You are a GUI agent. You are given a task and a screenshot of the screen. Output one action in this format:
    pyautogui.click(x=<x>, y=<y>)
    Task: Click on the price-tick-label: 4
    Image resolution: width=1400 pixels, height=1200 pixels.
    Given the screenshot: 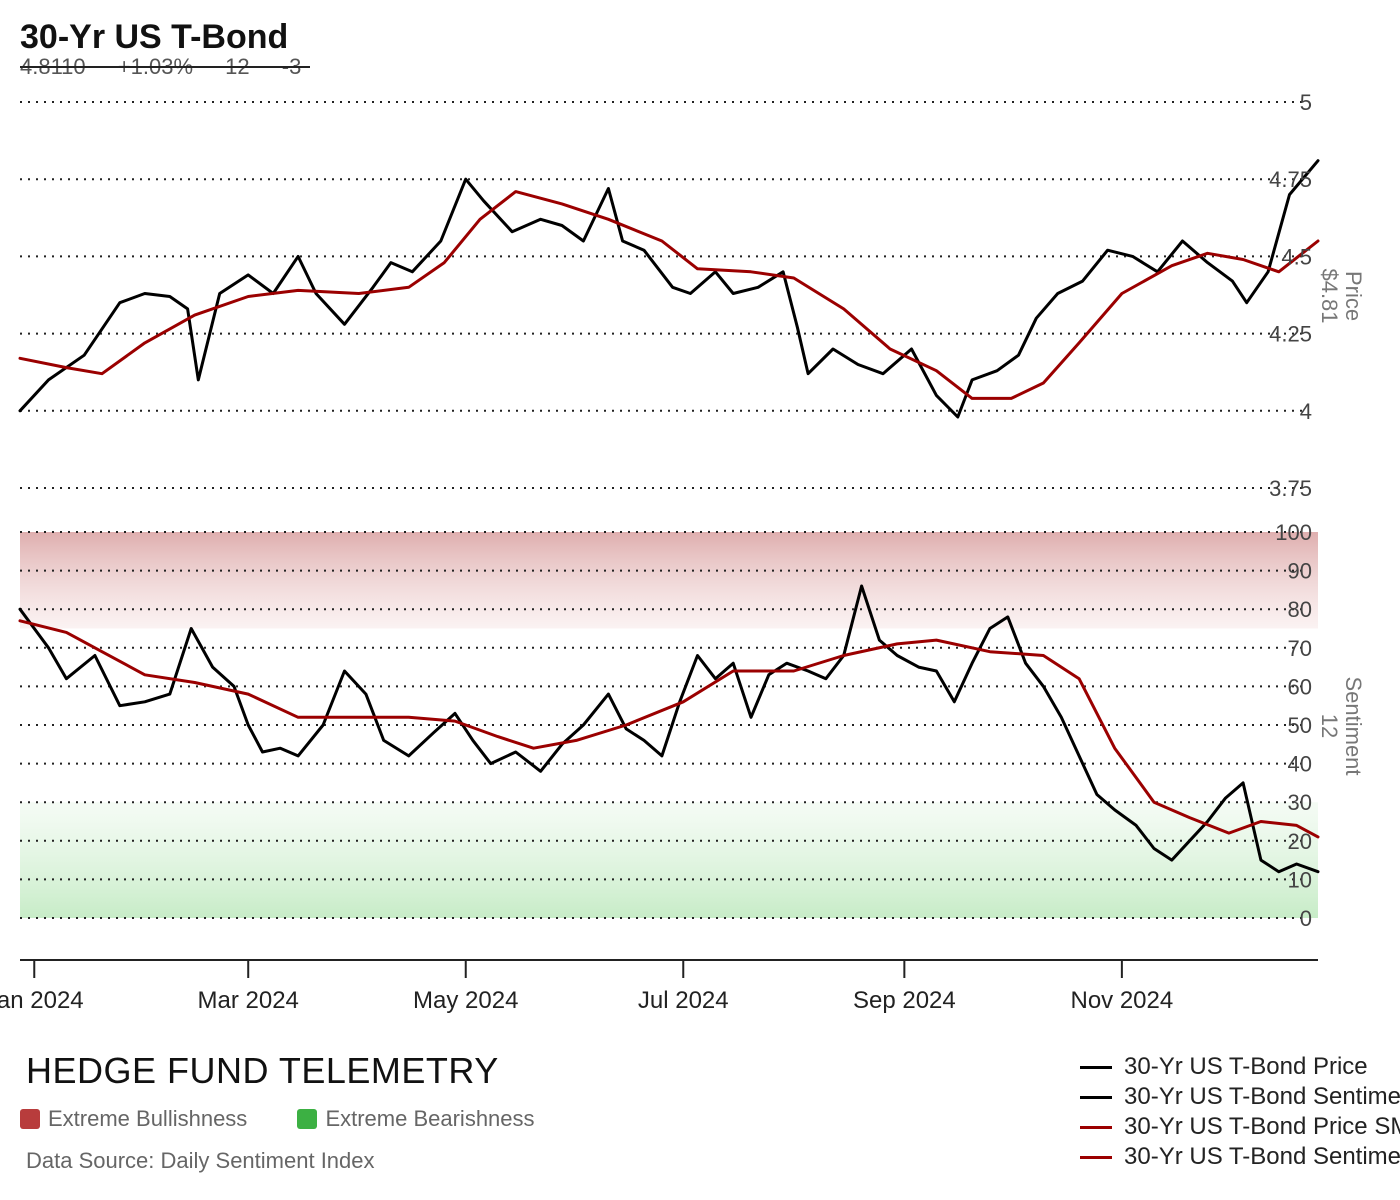 What is the action you would take?
    pyautogui.click(x=1306, y=411)
    